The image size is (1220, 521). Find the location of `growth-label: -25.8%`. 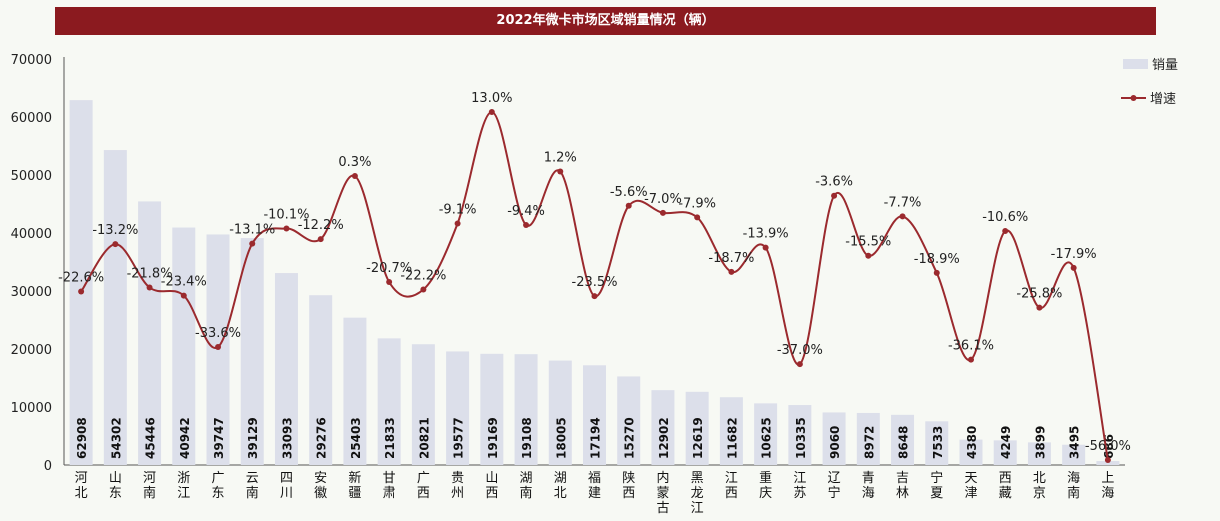

growth-label: -25.8% is located at coordinates (1039, 294).